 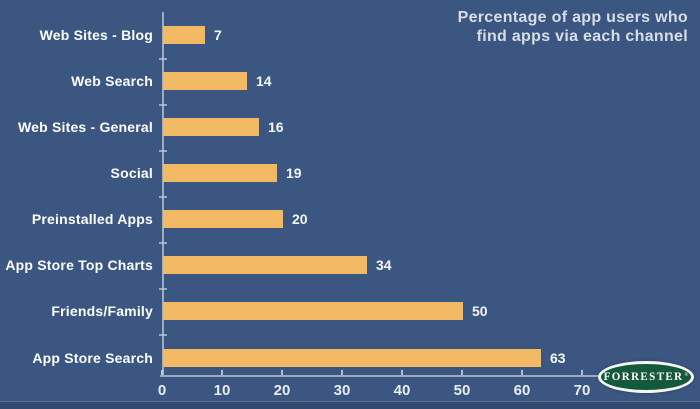 What do you see at coordinates (282, 390) in the screenshot?
I see `x-tick-label: 20` at bounding box center [282, 390].